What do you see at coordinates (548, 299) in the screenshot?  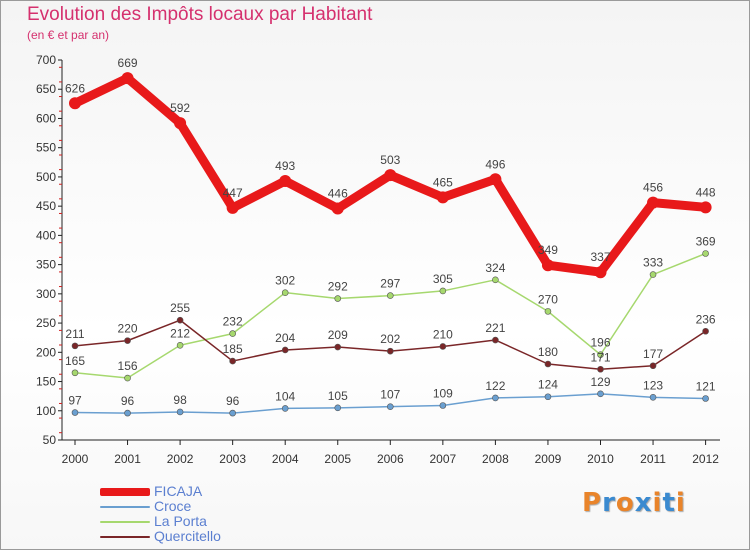 I see `data-label: 270` at bounding box center [548, 299].